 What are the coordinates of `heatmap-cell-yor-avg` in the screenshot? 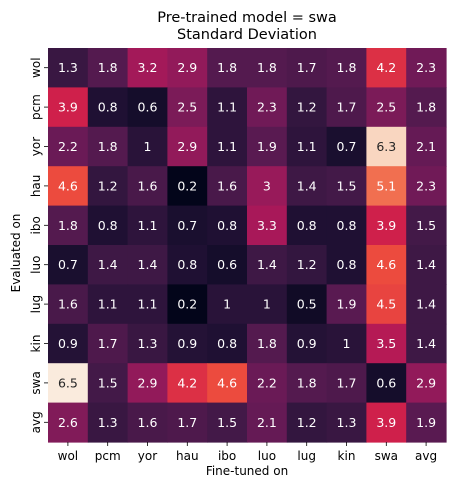 It's located at (426, 146).